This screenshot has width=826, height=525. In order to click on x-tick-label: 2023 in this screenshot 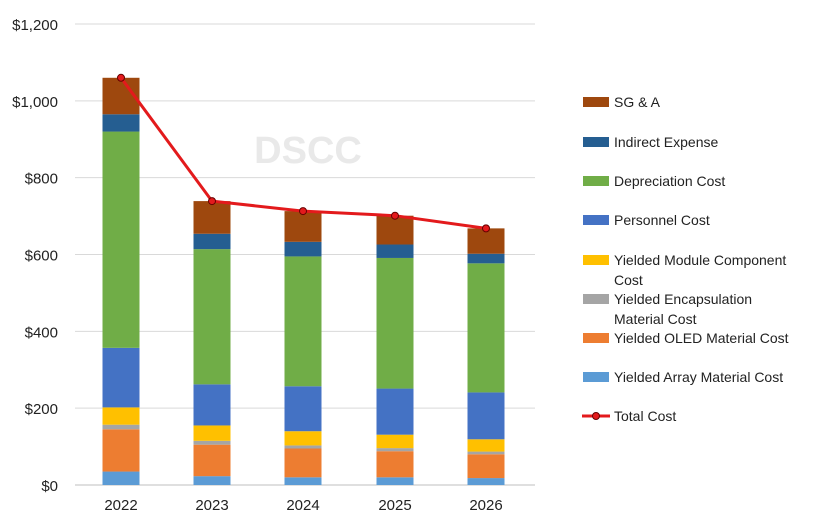, I will do `click(211, 505)`.